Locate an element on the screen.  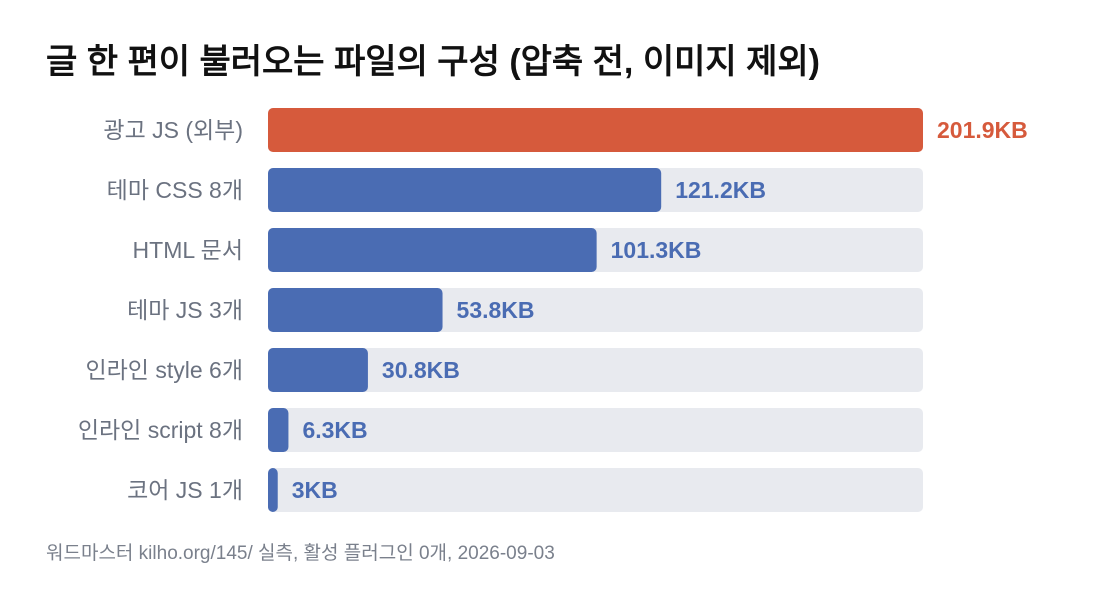
chart-title: 글 한 편이 불러오는 파일의 구성 (압축 전, 이미지 제외) is located at coordinates (433, 62).